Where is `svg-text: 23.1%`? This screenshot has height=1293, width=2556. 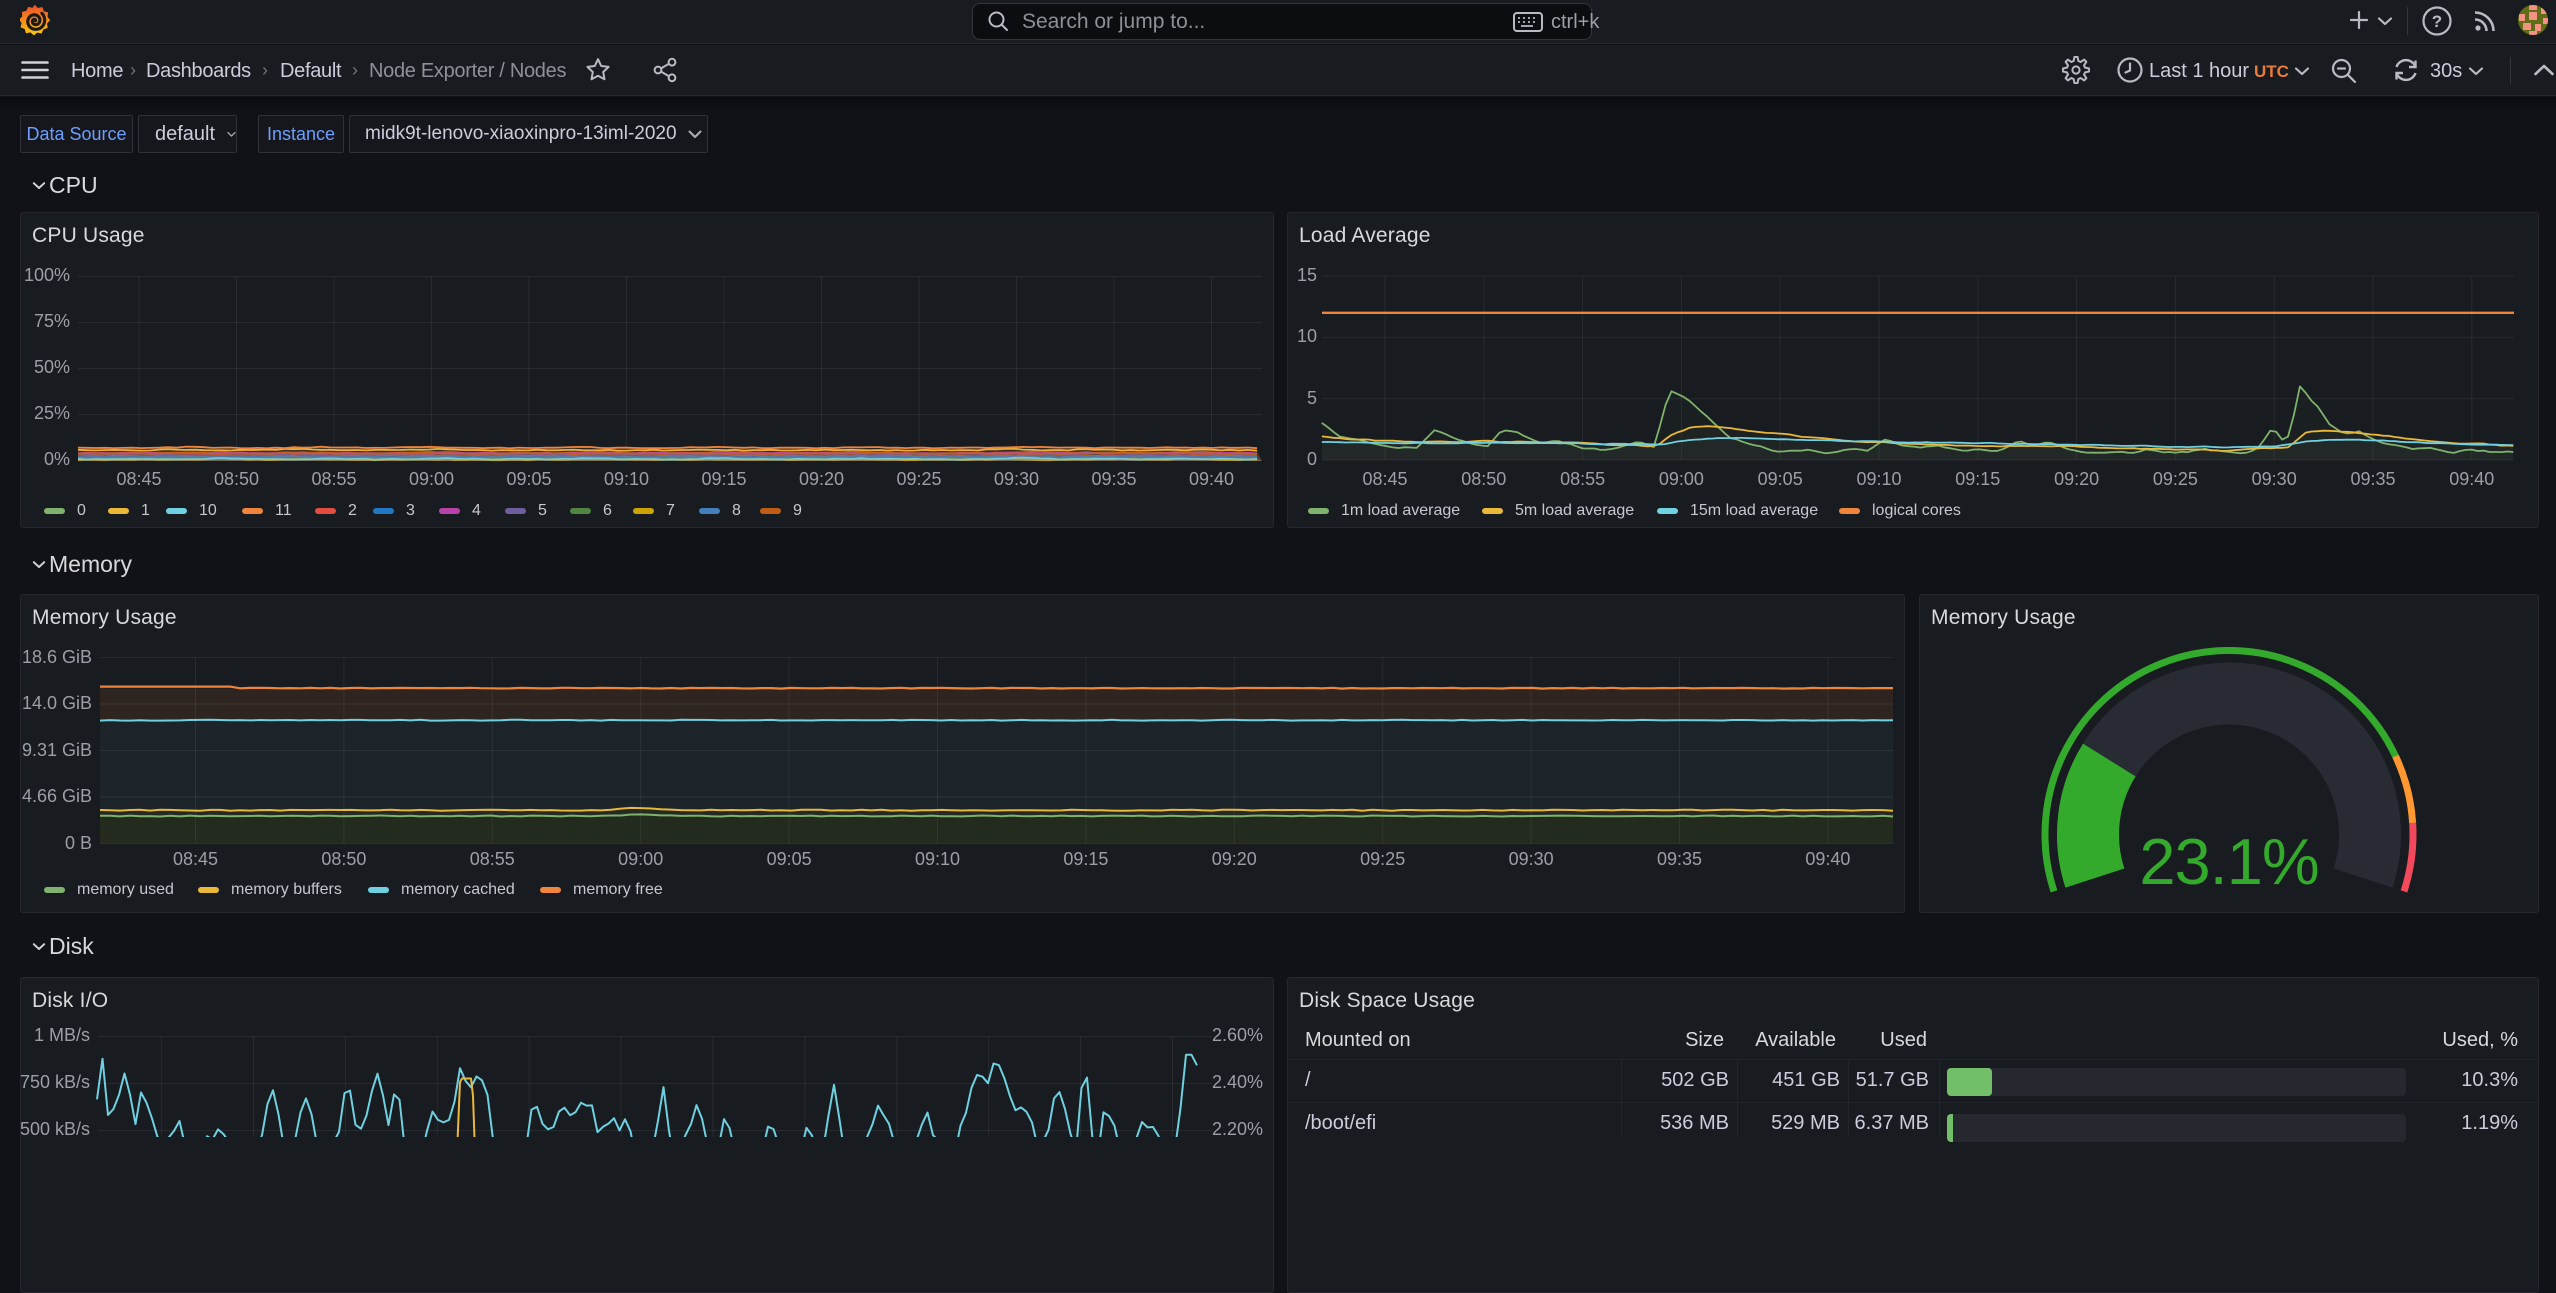 svg-text: 23.1% is located at coordinates (2228, 861).